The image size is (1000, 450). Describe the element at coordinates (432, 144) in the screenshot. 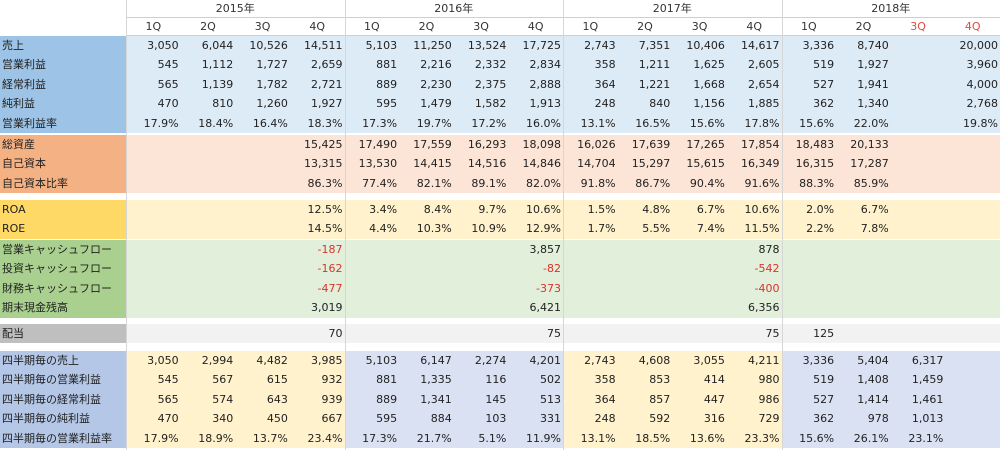

I see `data-cell: 17,559` at that location.